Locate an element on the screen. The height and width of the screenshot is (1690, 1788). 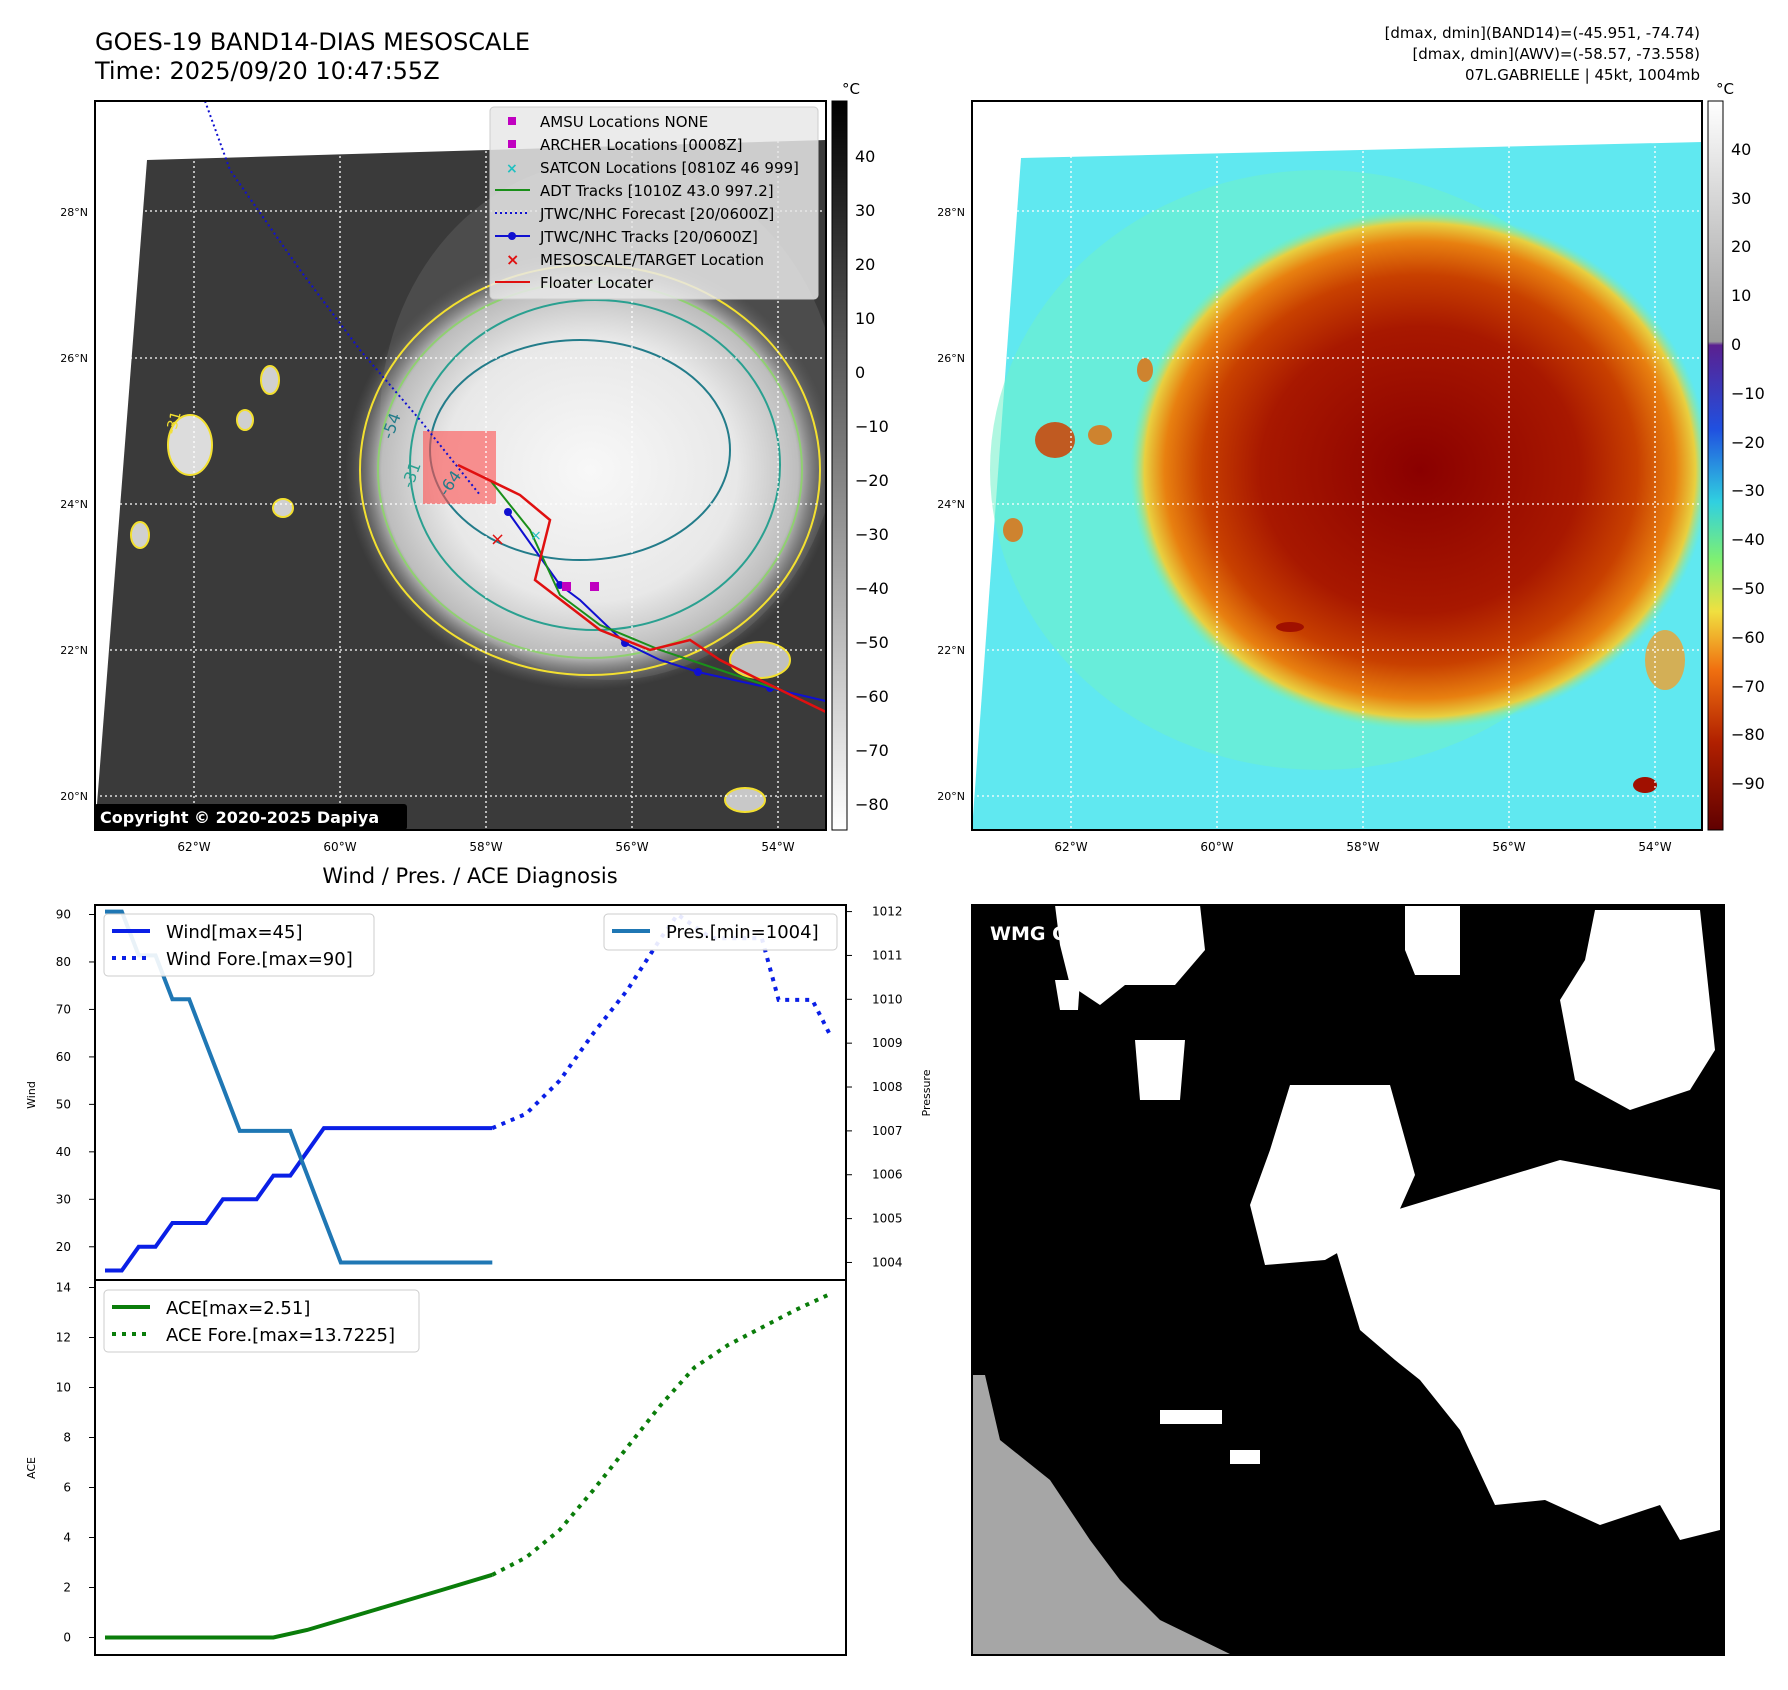
wind-tick-label: 20 is located at coordinates (63, 1247).